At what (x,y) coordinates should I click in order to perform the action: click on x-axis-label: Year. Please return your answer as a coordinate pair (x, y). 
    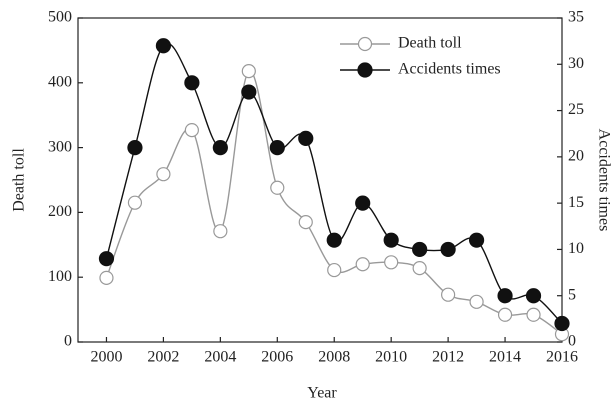
    Looking at the image, I should click on (322, 393).